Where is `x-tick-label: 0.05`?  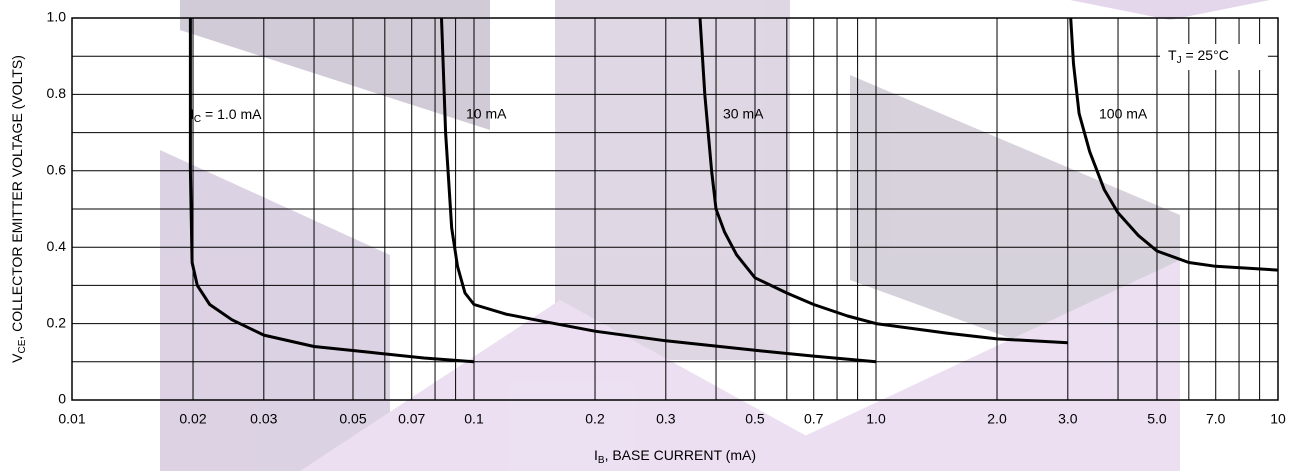
x-tick-label: 0.05 is located at coordinates (352, 419).